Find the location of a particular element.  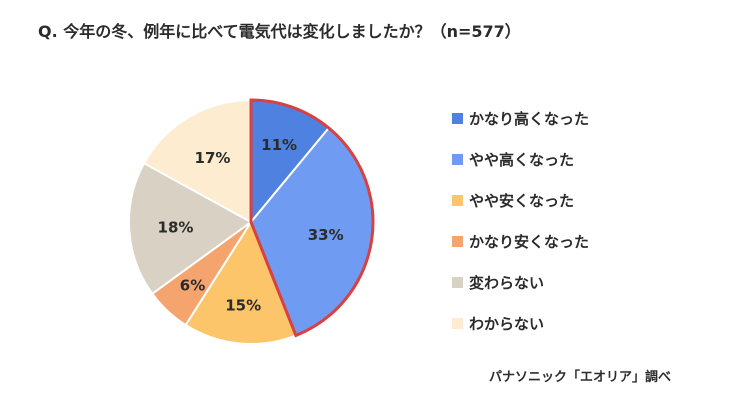

legend-label-3: やや安くなった is located at coordinates (522, 200).